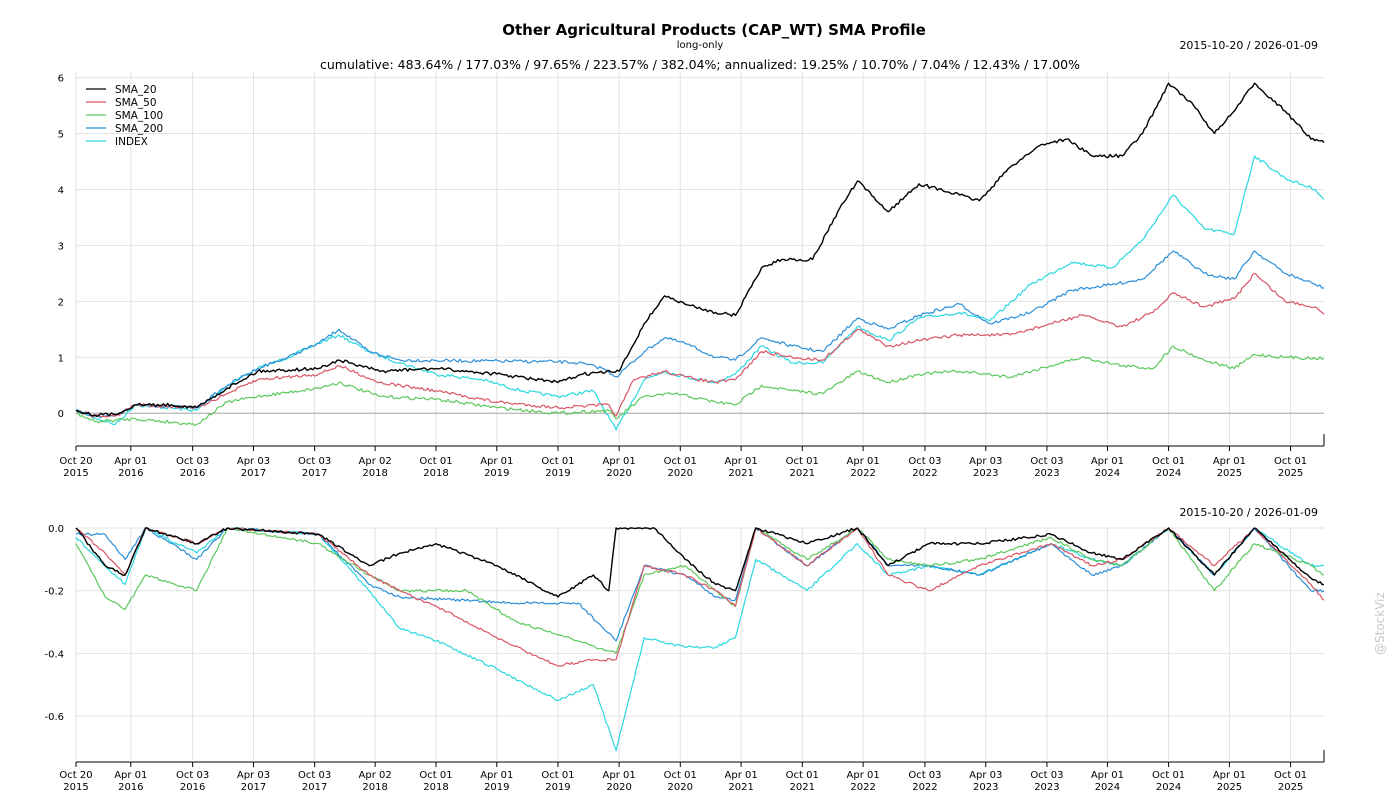 This screenshot has height=800, width=1400. Describe the element at coordinates (139, 129) in the screenshot. I see `legend-label: SMA_200` at that location.